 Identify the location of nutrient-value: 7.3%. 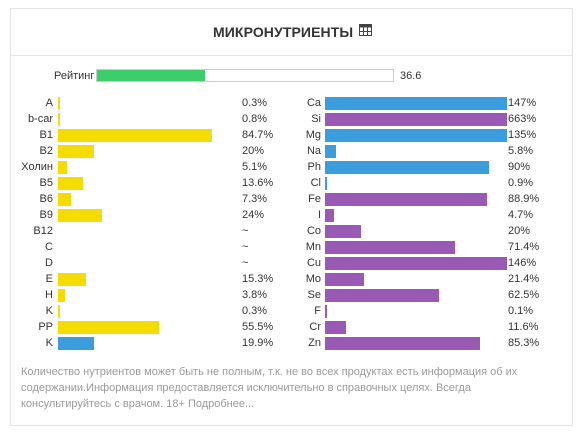
(255, 199).